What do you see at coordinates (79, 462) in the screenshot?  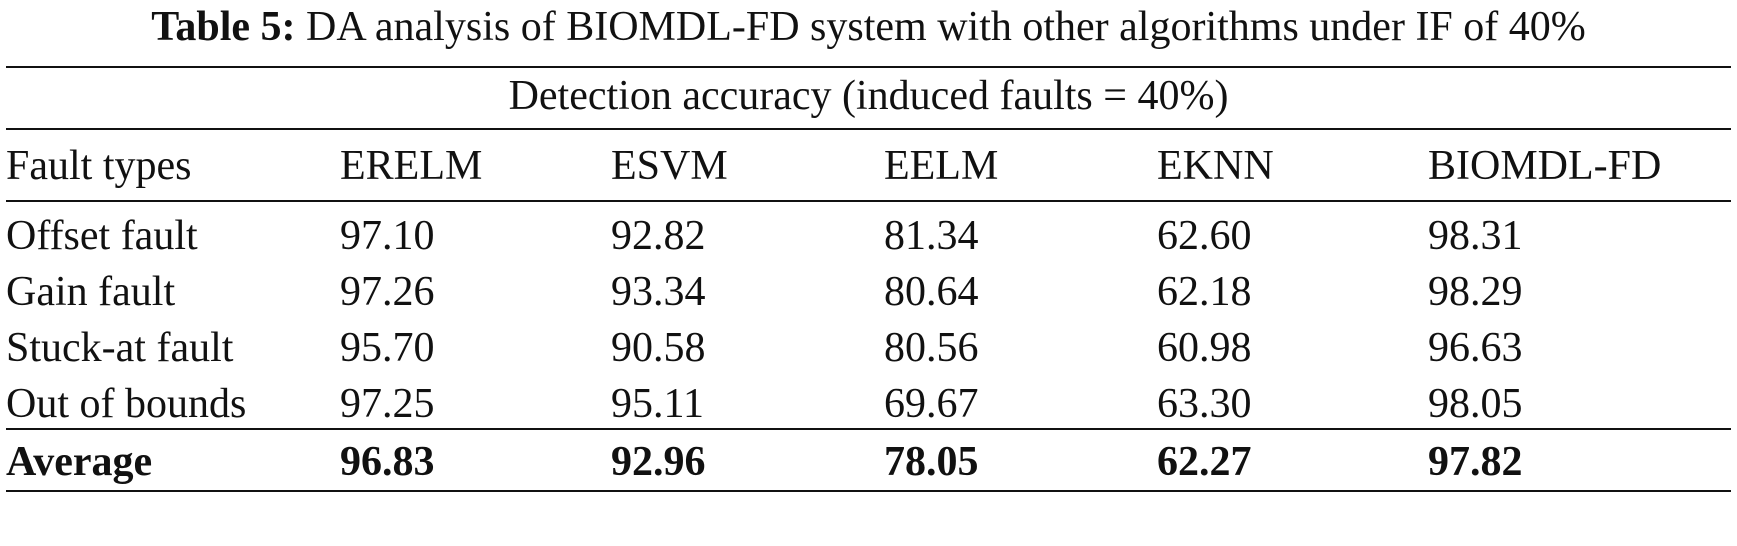 I see `average-cell: Average` at bounding box center [79, 462].